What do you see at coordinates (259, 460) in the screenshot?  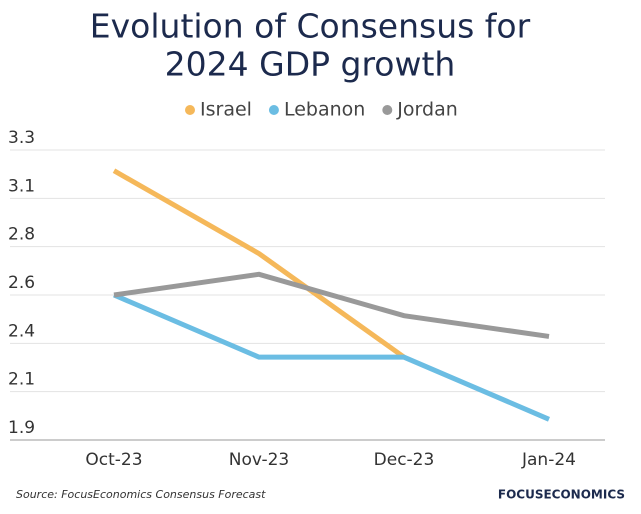 I see `x-tick-label: Nov-23` at bounding box center [259, 460].